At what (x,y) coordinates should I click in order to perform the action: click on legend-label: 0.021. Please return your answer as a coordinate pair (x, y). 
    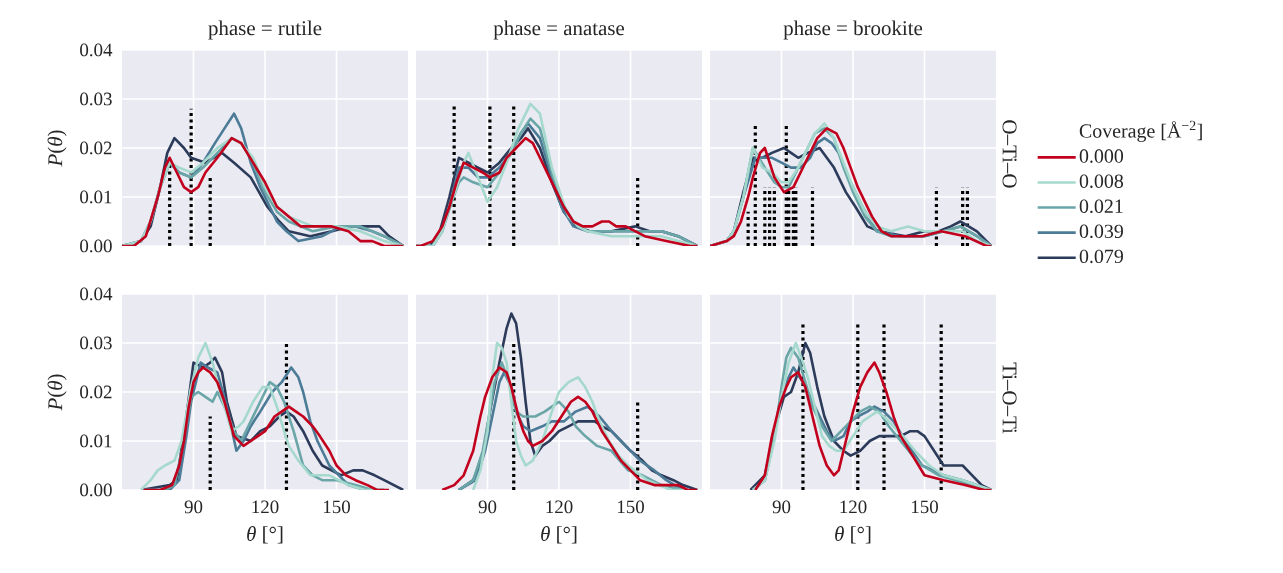
    Looking at the image, I should click on (1101, 206).